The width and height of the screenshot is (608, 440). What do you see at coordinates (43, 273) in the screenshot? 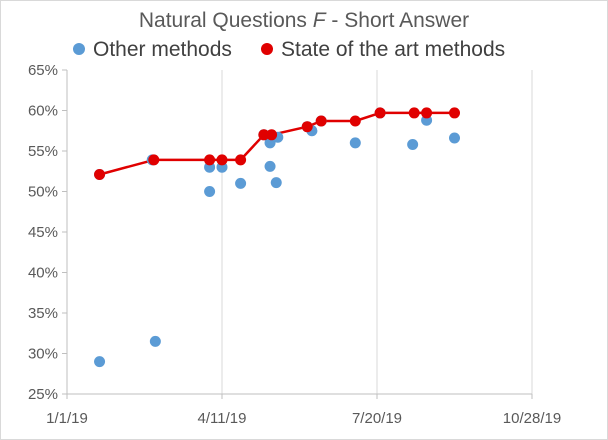
I see `y-tick-label: 40%` at bounding box center [43, 273].